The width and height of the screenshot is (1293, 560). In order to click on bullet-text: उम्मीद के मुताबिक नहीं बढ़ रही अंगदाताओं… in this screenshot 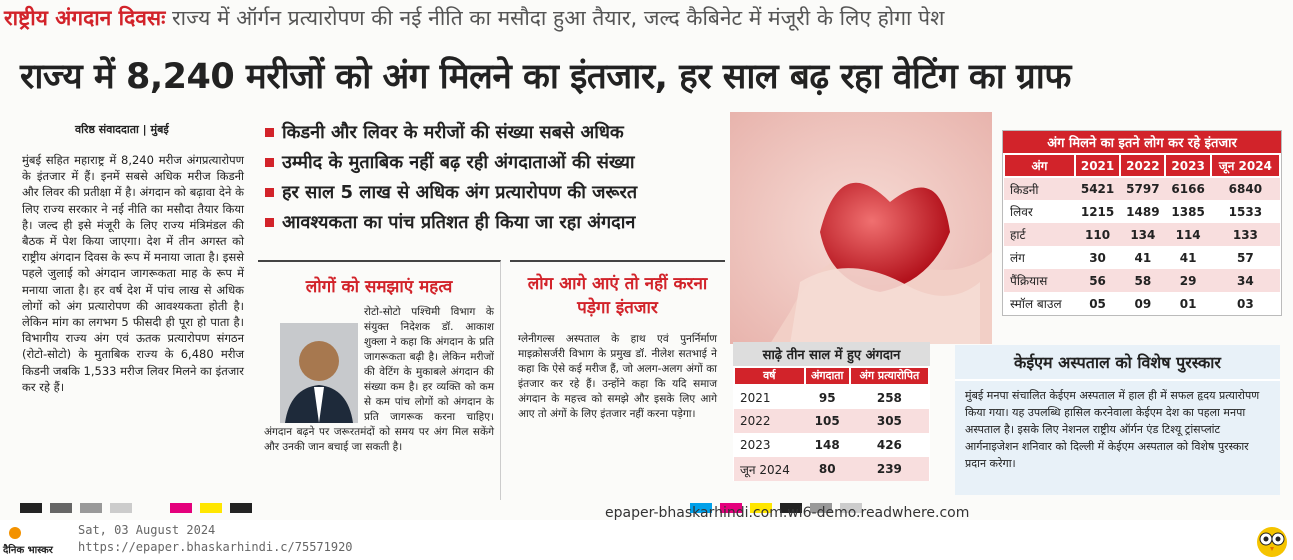, I will do `click(458, 162)`.